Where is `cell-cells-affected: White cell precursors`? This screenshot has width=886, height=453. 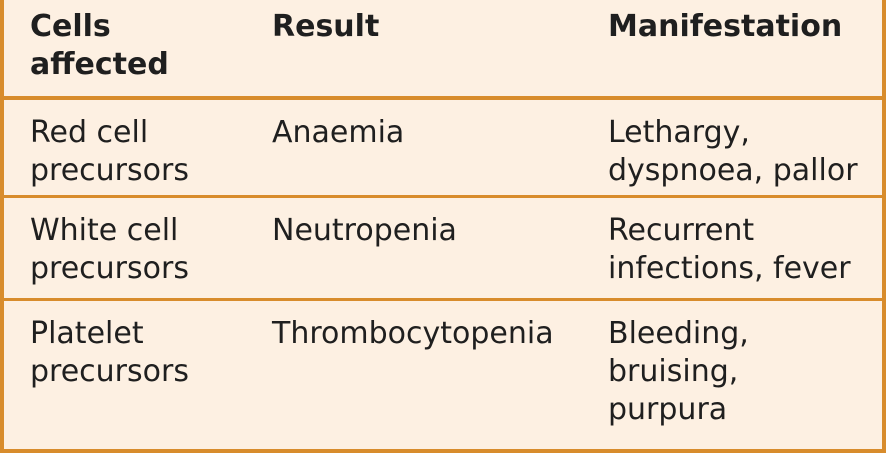 cell-cells-affected: White cell precursors is located at coordinates (124, 247).